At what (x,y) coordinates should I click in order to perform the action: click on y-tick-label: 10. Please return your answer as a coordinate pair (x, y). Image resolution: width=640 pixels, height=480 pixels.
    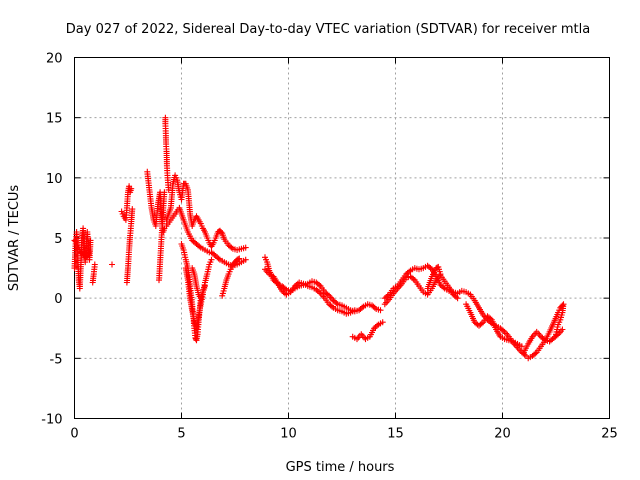
    Looking at the image, I should click on (54, 179).